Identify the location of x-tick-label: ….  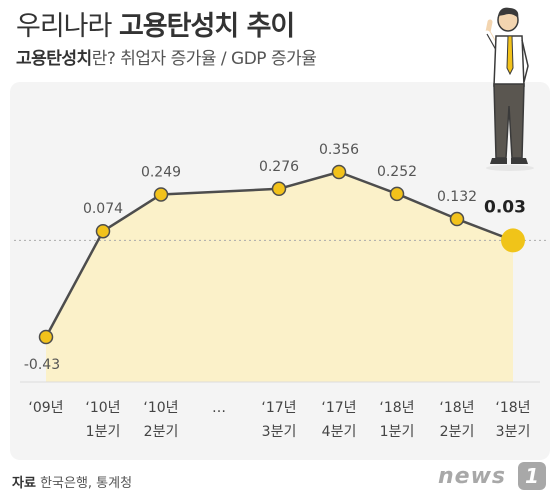
(219, 408).